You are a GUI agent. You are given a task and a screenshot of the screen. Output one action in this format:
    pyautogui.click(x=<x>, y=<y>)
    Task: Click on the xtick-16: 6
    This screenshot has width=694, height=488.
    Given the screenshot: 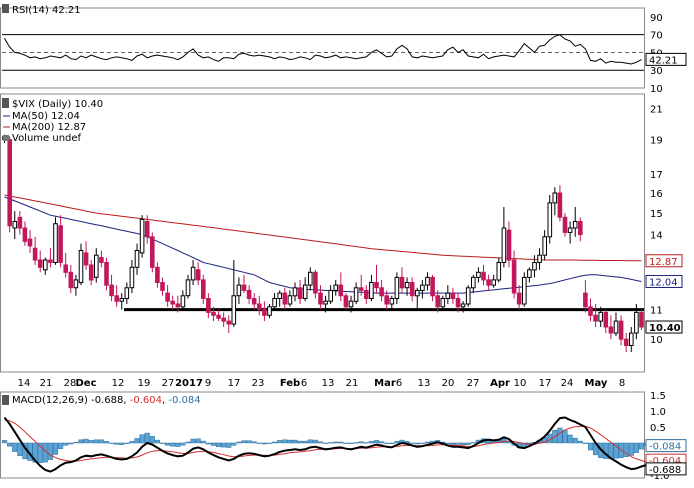 What is the action you would take?
    pyautogui.click(x=399, y=383)
    